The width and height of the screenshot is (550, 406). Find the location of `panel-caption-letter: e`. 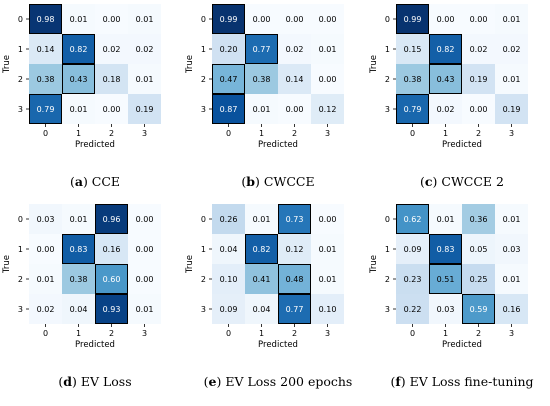

panel-caption-letter: e is located at coordinates (213, 381).